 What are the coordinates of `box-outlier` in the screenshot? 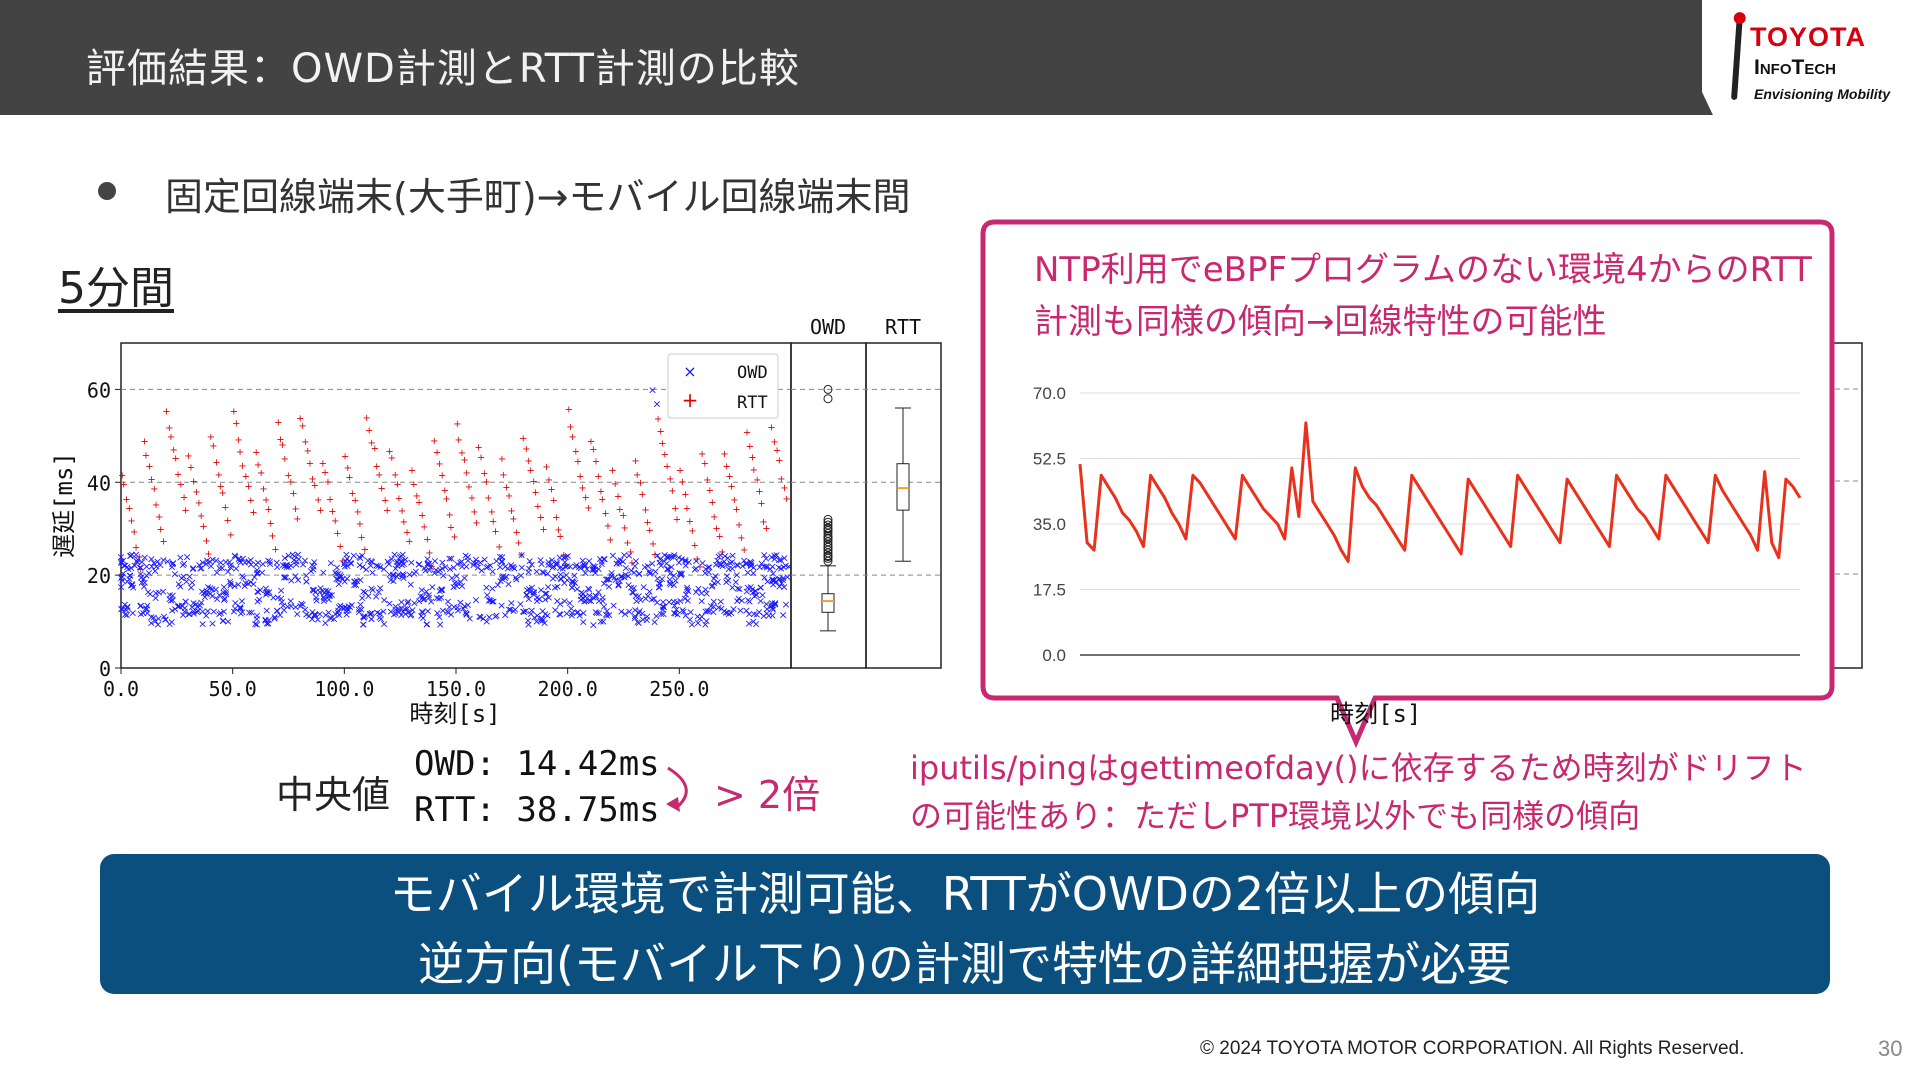 It's located at (828, 528).